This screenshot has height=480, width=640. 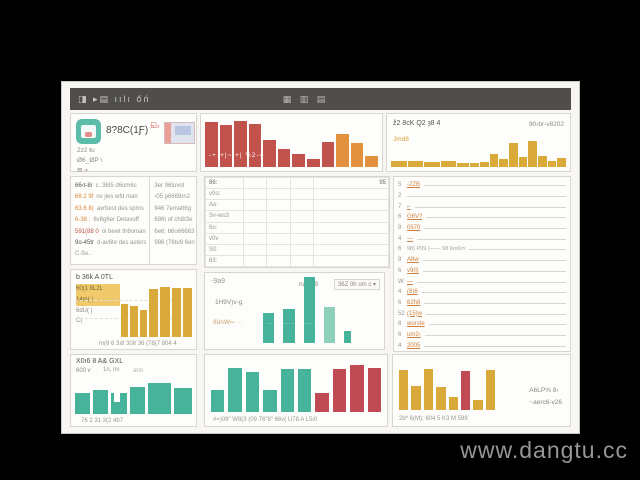 I want to click on app-logo-dot, so click(x=88, y=134).